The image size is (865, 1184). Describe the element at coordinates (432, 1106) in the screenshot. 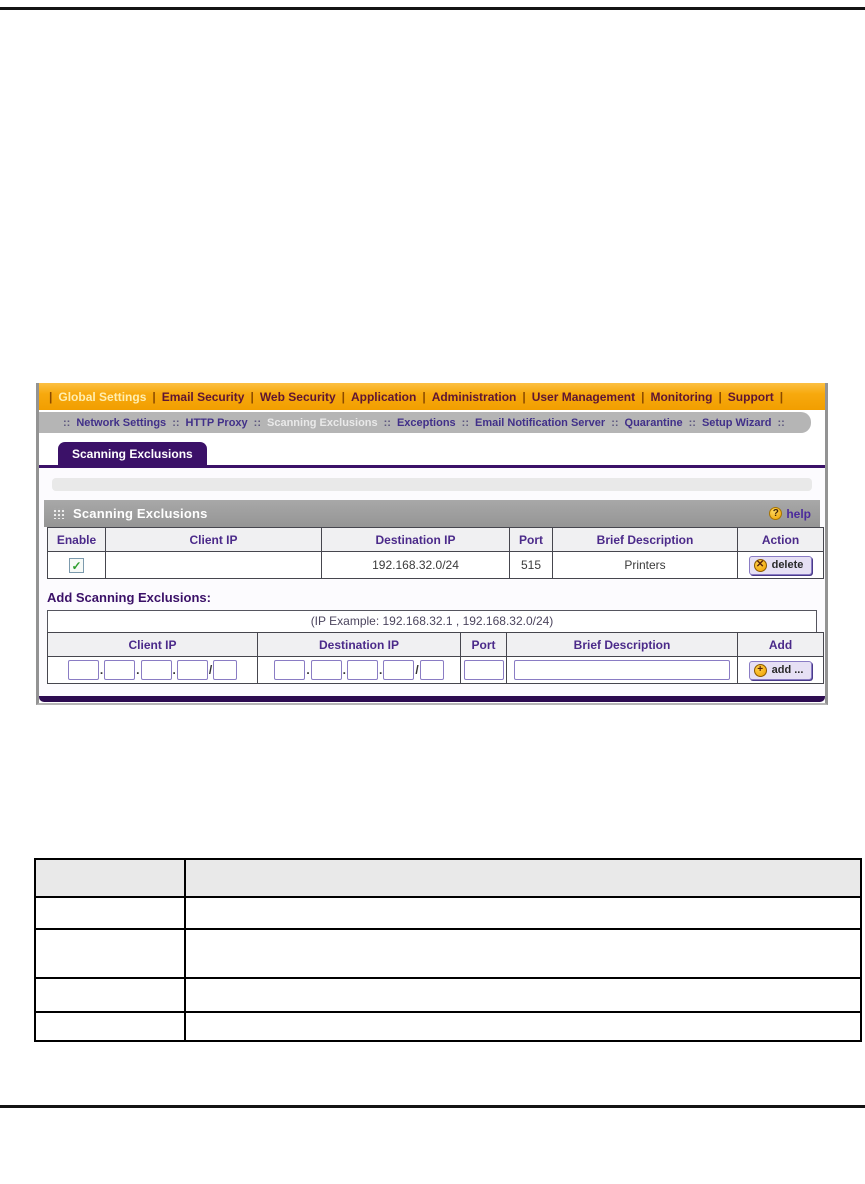

I see `page-bottom-rule` at that location.